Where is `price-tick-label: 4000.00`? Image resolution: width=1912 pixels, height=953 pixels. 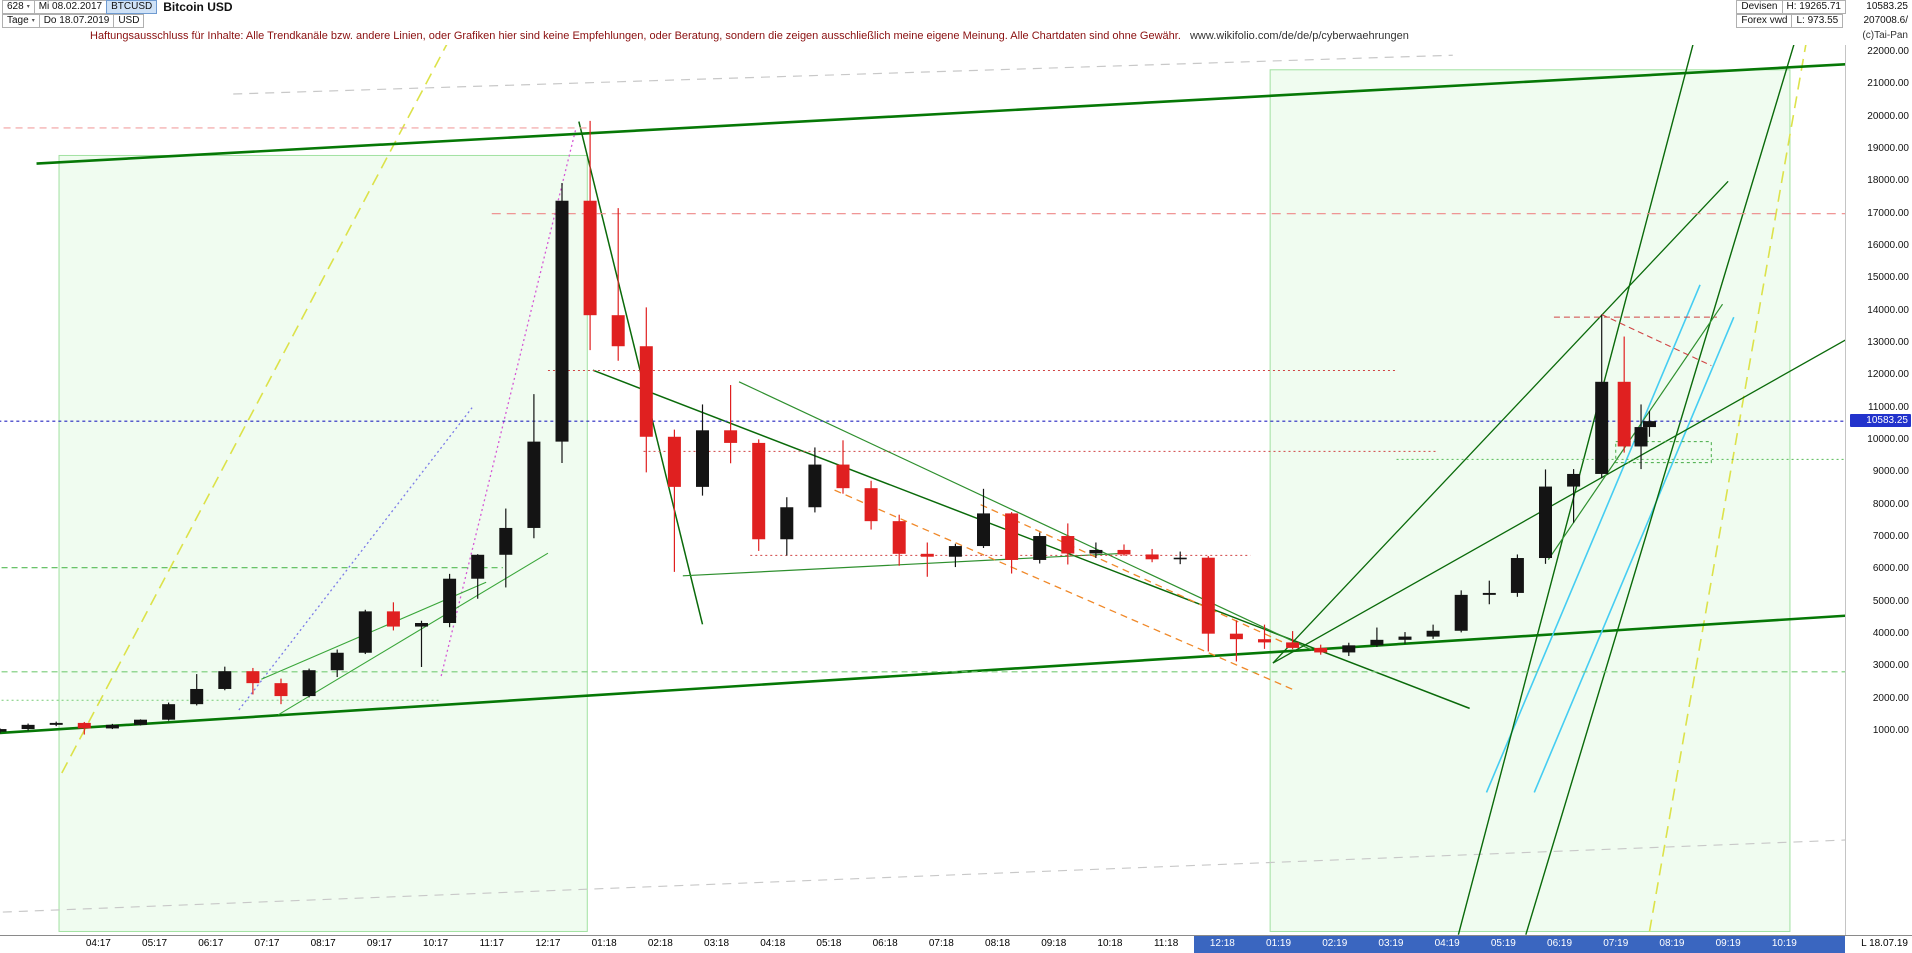
price-tick-label: 4000.00 is located at coordinates (1890, 633).